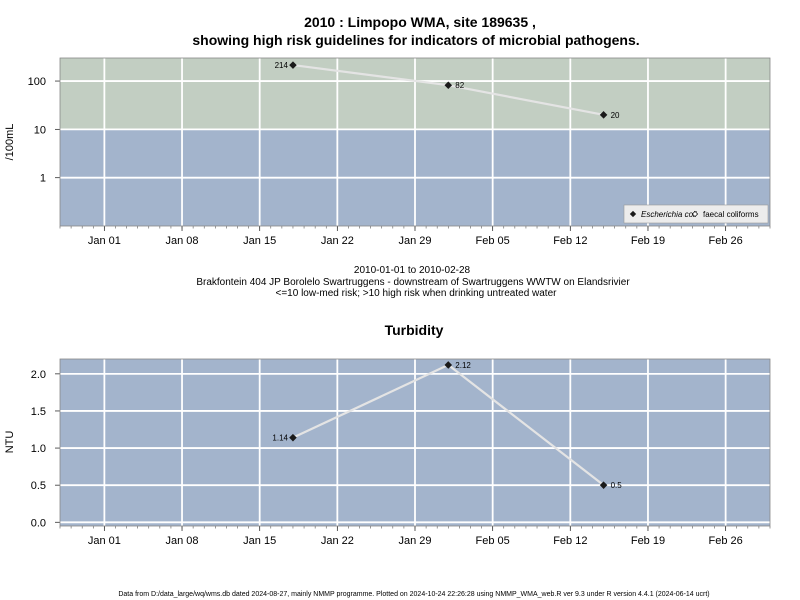 The width and height of the screenshot is (800, 600). Describe the element at coordinates (38, 449) in the screenshot. I see `y-tick-label-2: 1.0` at that location.